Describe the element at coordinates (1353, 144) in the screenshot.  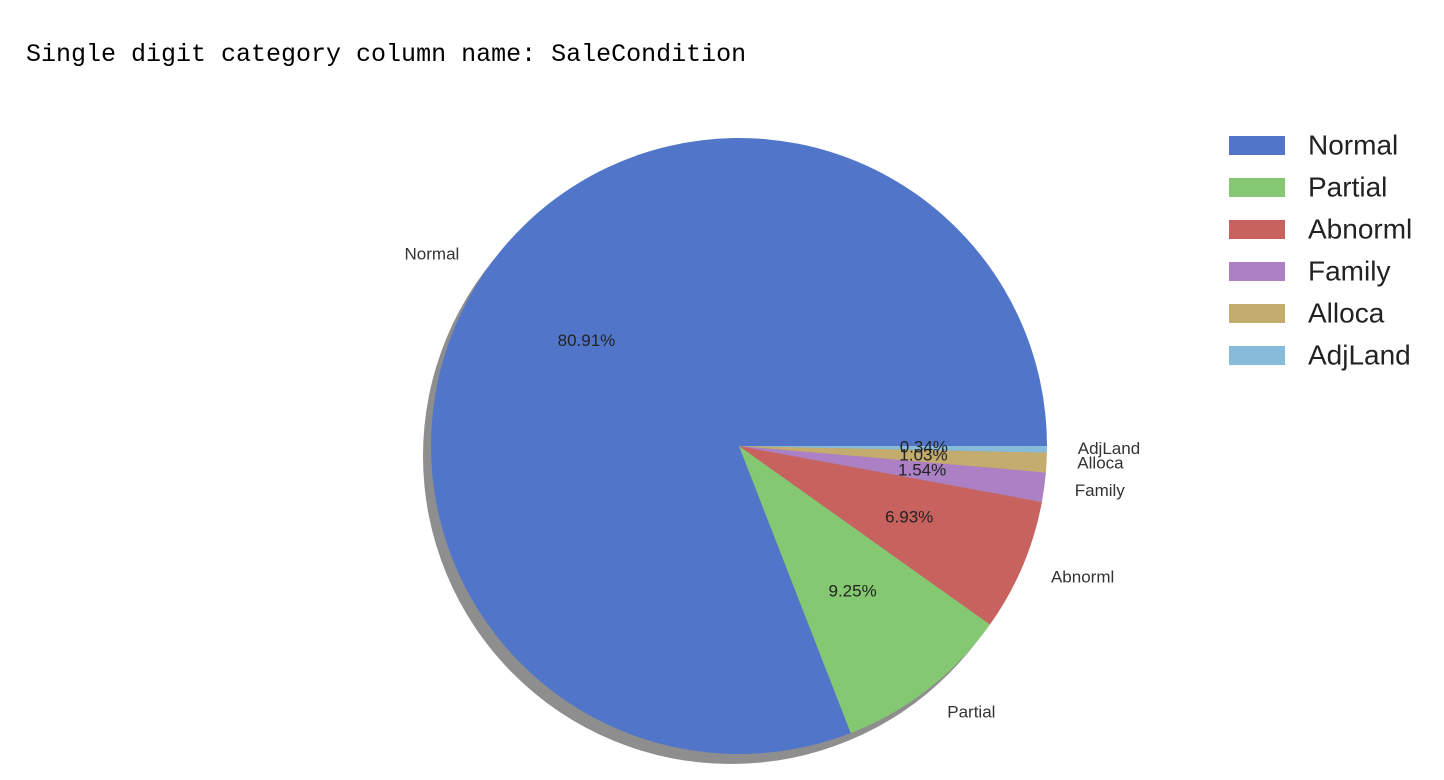
I see `legend-label-normal: Normal` at that location.